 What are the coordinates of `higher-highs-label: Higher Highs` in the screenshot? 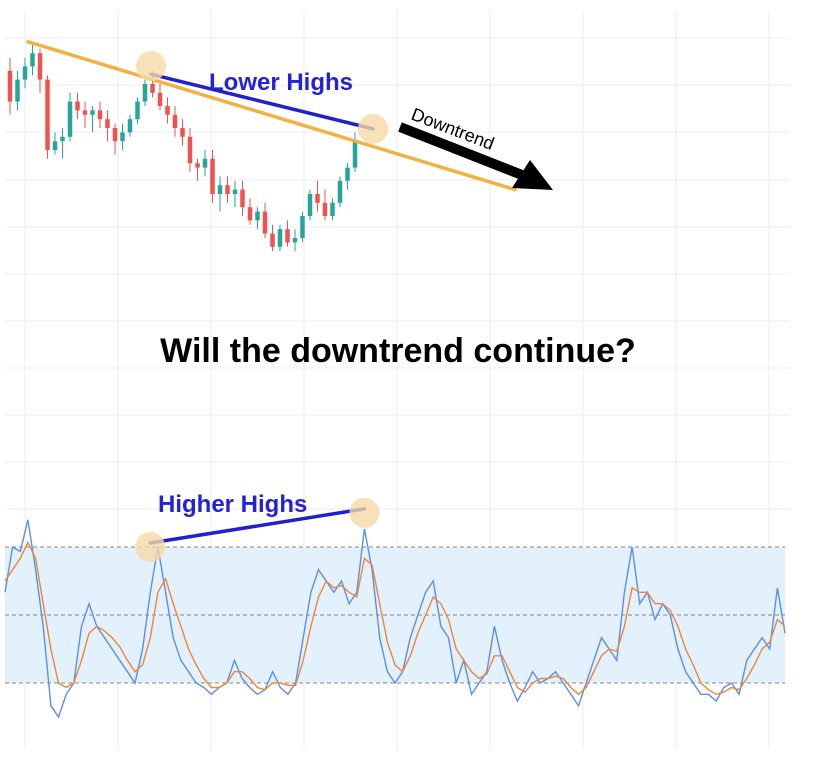 It's located at (232, 504).